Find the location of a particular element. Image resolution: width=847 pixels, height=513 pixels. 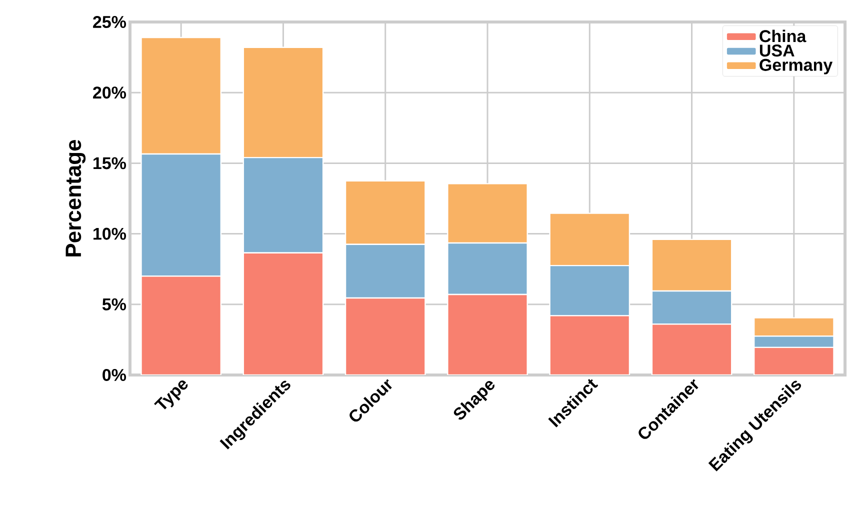

y-tick-label: 0% is located at coordinates (114, 375).